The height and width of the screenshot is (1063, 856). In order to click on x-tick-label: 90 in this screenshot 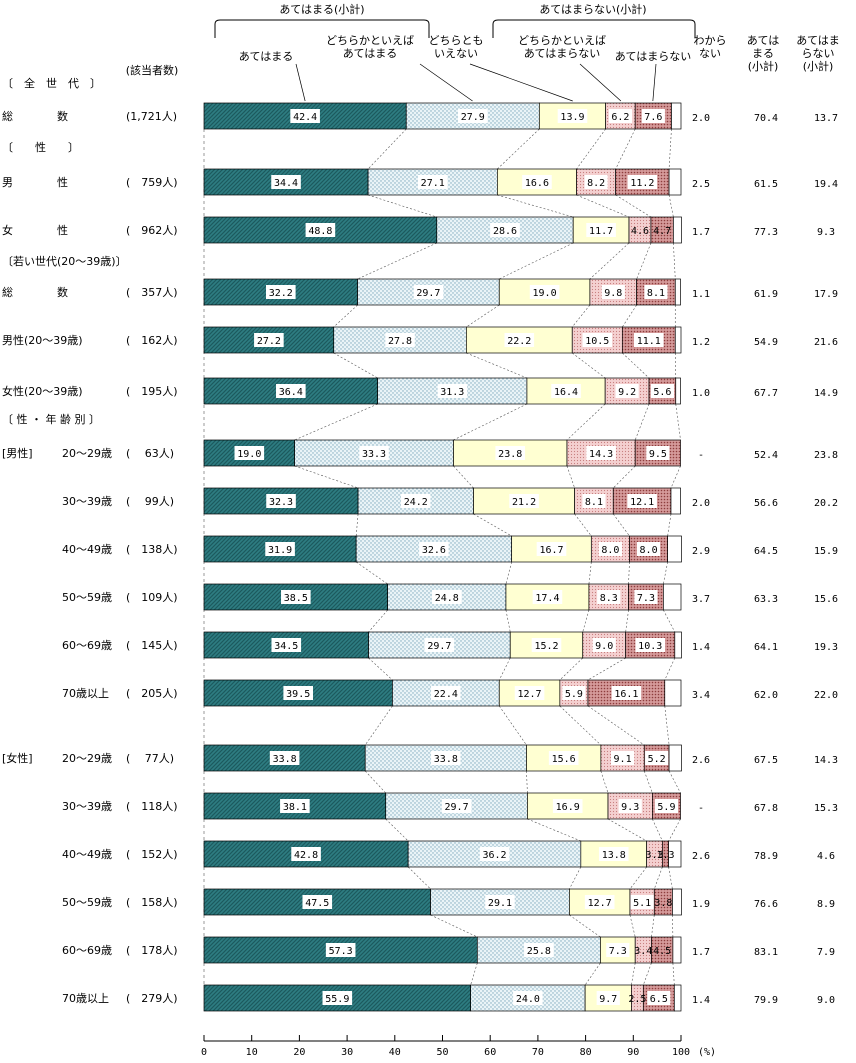, I will do `click(633, 1052)`.